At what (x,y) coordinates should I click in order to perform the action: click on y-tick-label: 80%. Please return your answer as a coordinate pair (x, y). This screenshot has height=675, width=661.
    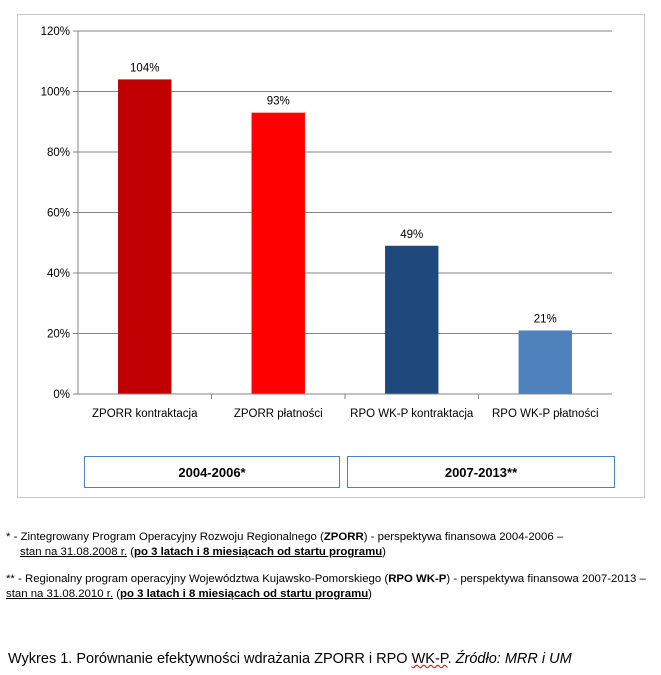
    Looking at the image, I should click on (58, 153).